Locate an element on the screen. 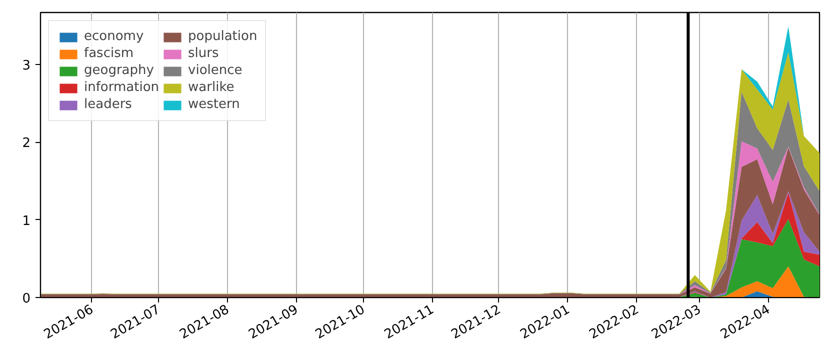 The image size is (831, 346). y-tick-label: 1 is located at coordinates (26, 221).